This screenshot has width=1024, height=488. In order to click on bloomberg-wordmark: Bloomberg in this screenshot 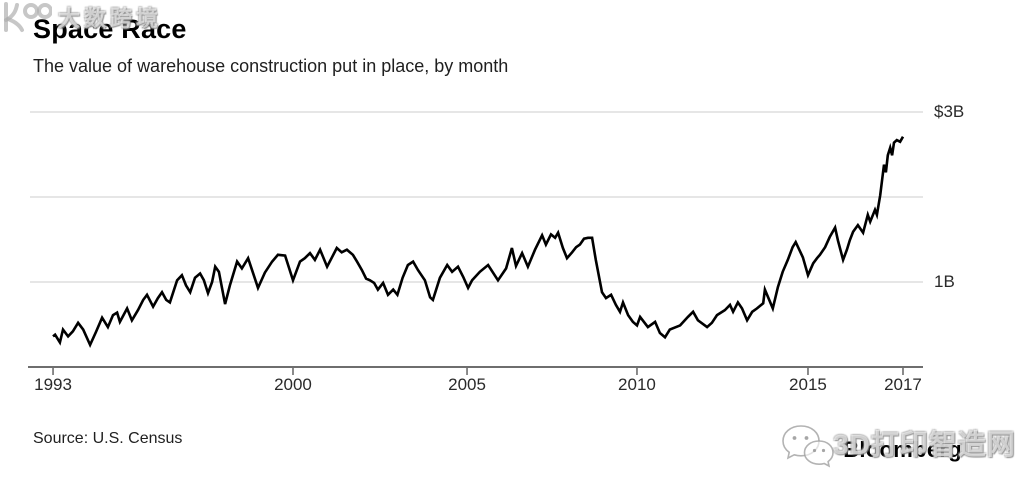, I will do `click(902, 449)`.